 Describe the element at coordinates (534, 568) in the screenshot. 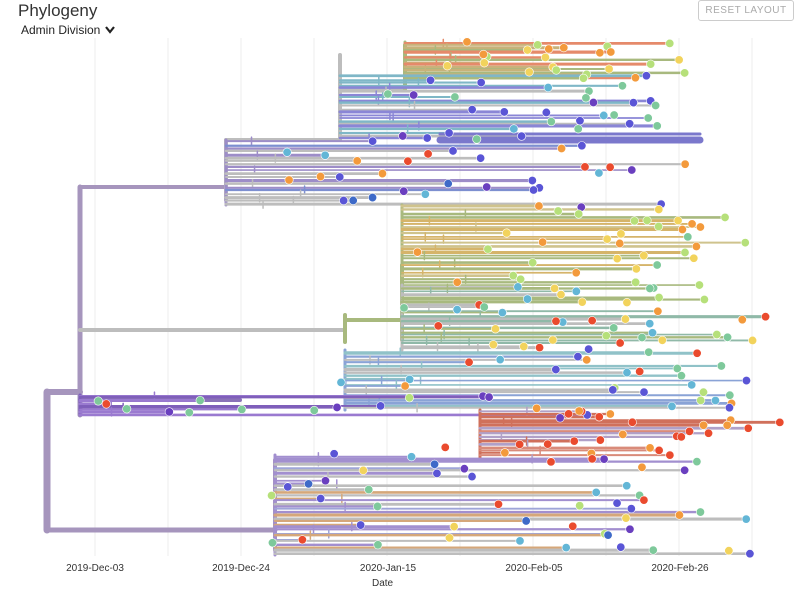

I see `tick-label-feb05: 2020-Feb-05` at that location.